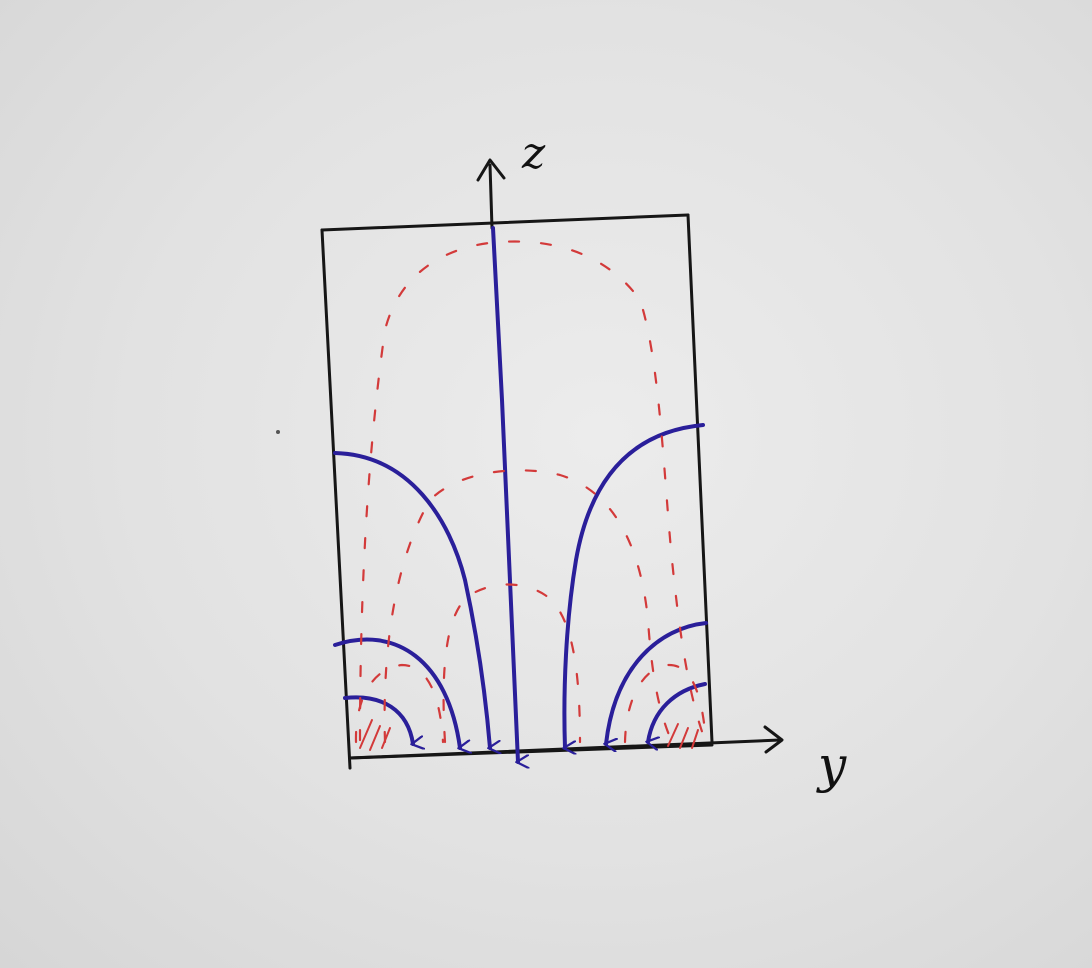 The width and height of the screenshot is (1092, 968). I want to click on paper-speck, so click(278, 432).